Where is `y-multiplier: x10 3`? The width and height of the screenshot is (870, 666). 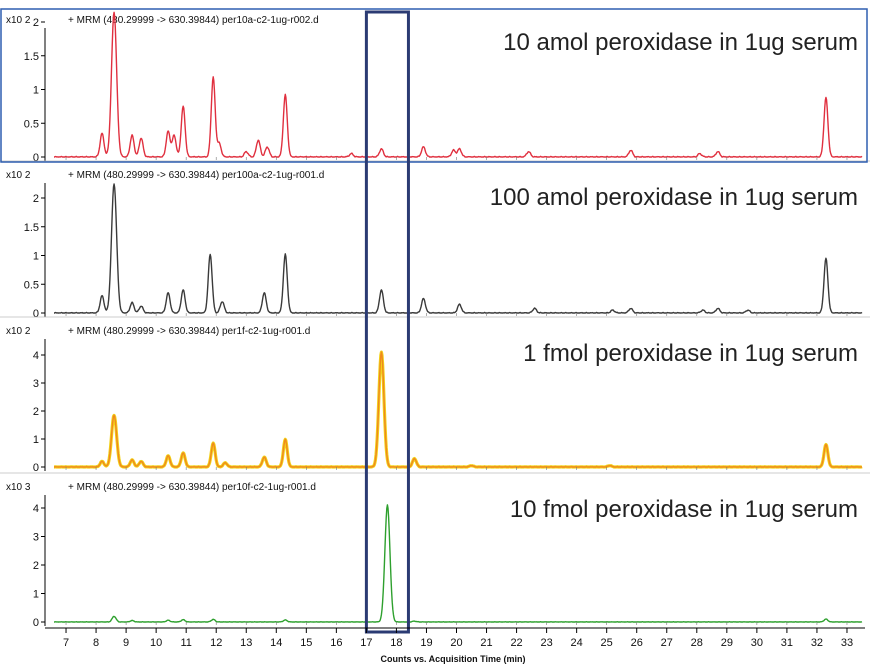
y-multiplier: x10 3 is located at coordinates (18, 487).